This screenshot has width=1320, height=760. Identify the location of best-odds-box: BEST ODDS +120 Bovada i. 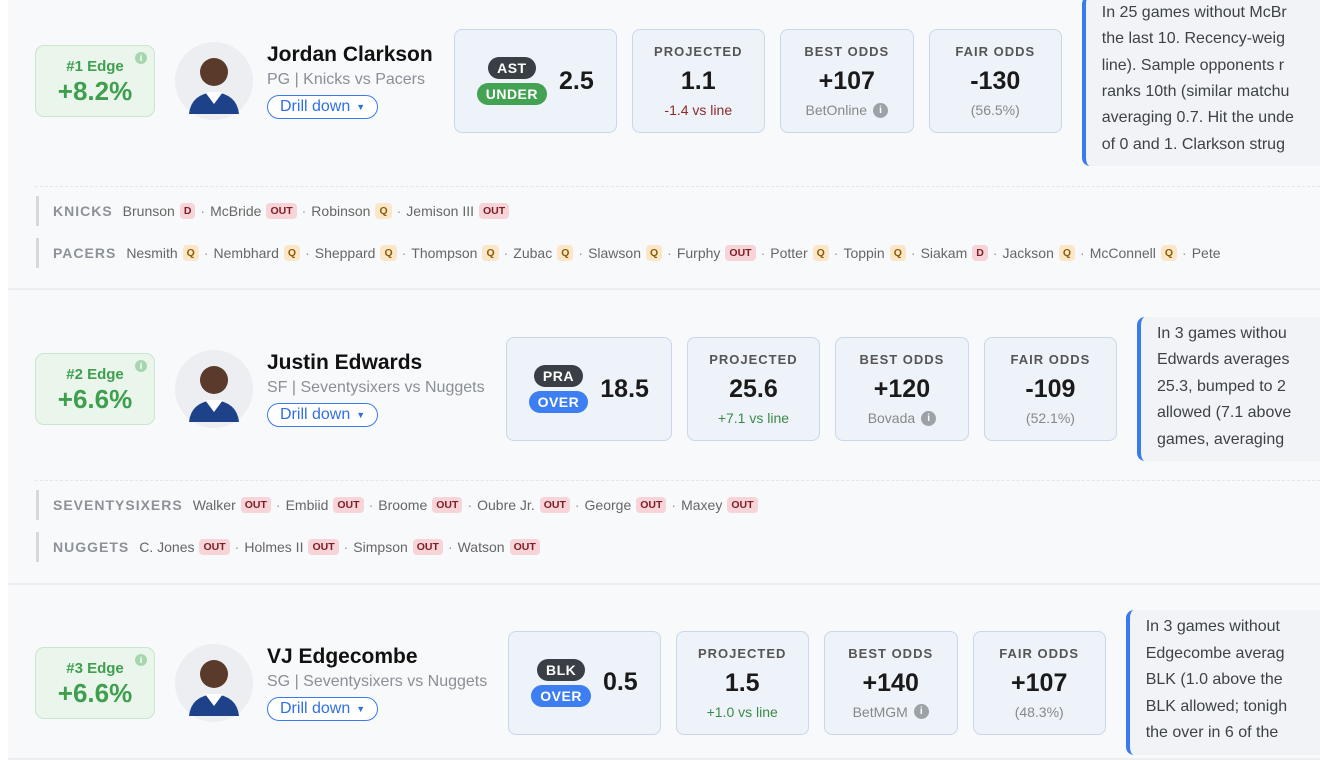
(901, 389).